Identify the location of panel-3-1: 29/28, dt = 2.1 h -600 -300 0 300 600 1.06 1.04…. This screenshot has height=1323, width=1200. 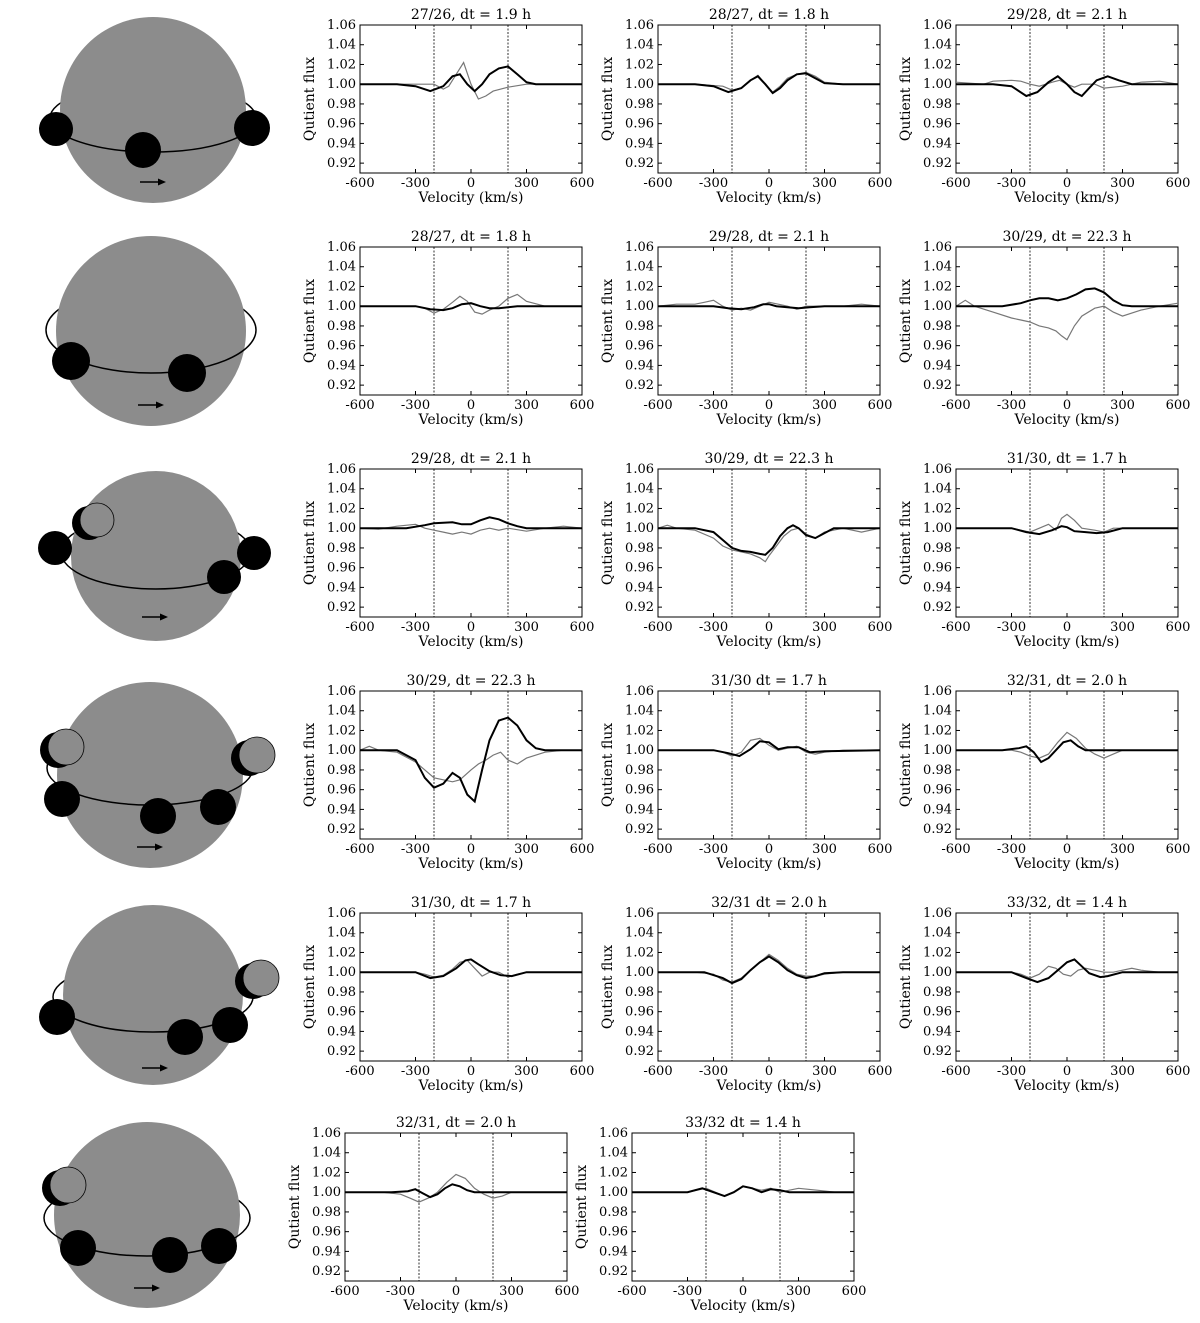
(448, 550).